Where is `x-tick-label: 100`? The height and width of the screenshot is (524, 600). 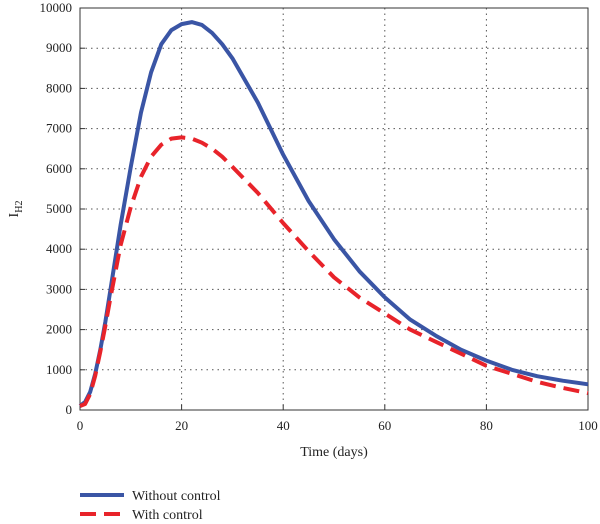
x-tick-label: 100 is located at coordinates (588, 425).